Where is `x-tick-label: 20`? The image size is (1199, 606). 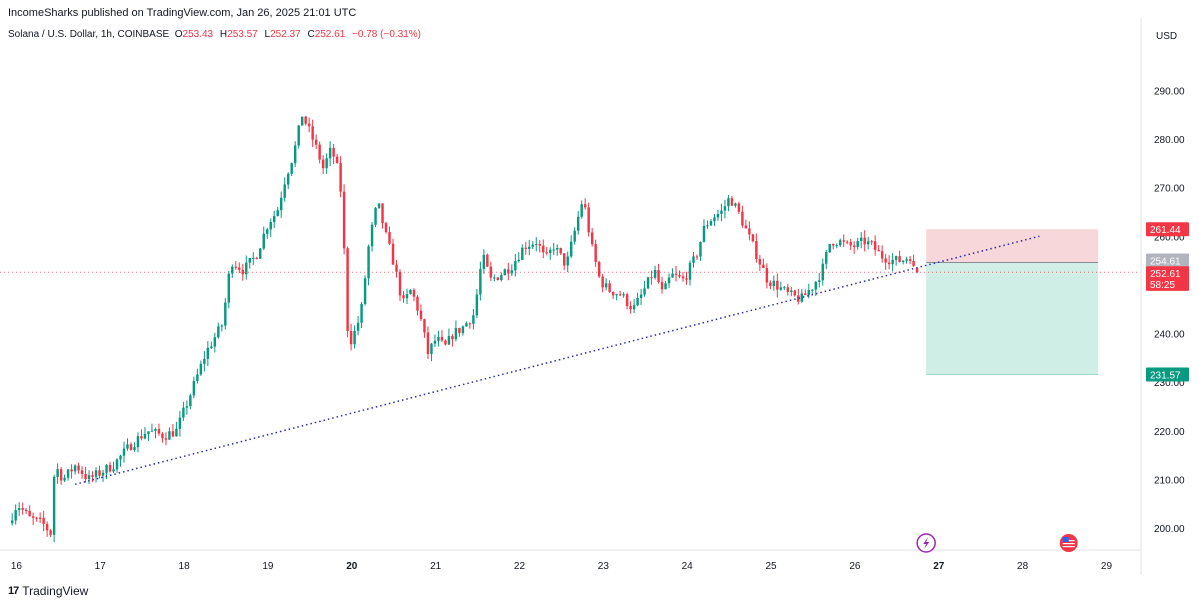
x-tick-label: 20 is located at coordinates (352, 566).